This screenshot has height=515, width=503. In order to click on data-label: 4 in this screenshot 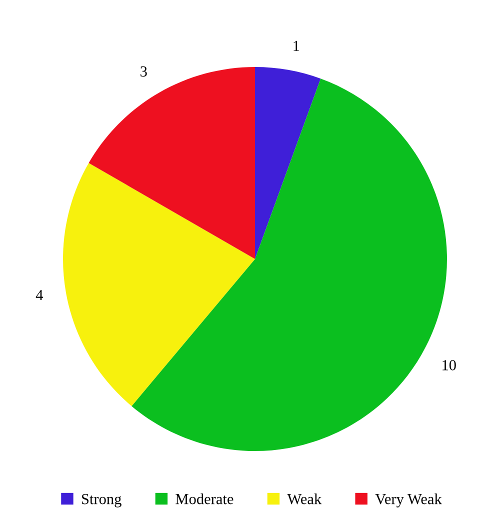, I will do `click(39, 295)`.